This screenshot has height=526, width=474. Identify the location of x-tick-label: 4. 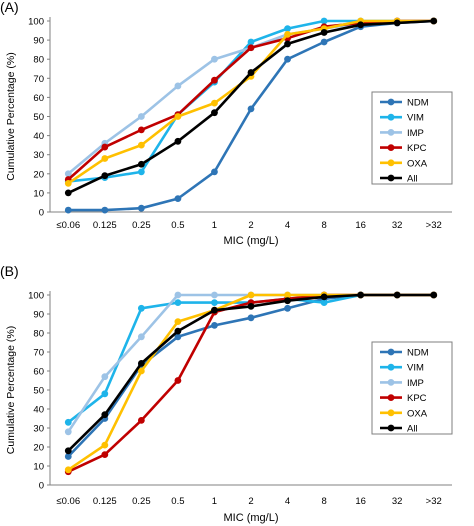
(287, 225).